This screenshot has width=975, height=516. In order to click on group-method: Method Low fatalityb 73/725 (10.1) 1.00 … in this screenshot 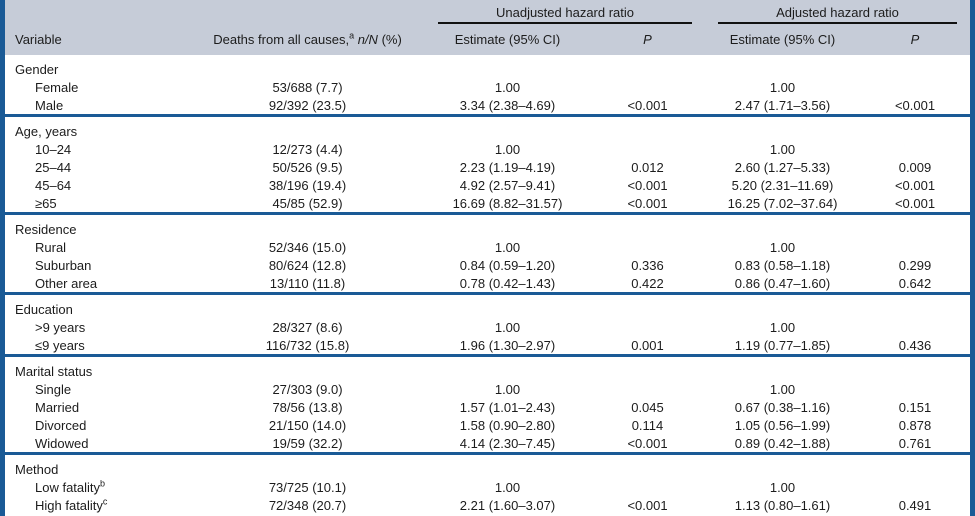, I will do `click(487, 484)`.